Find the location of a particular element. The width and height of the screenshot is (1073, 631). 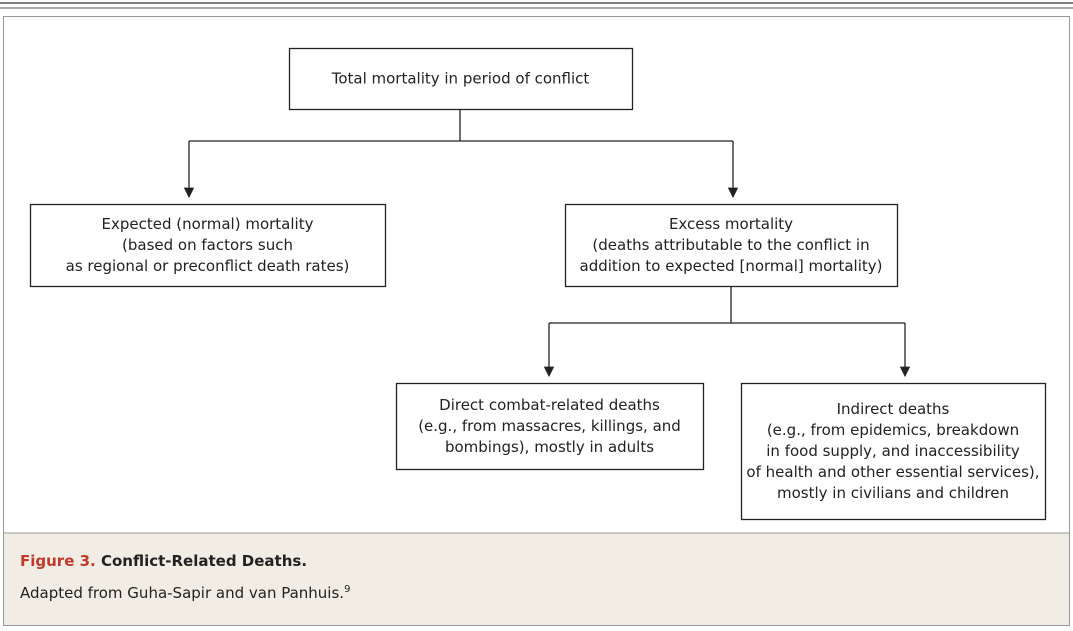

node-text: (e.g., from epidemics, breakdown is located at coordinates (893, 430).